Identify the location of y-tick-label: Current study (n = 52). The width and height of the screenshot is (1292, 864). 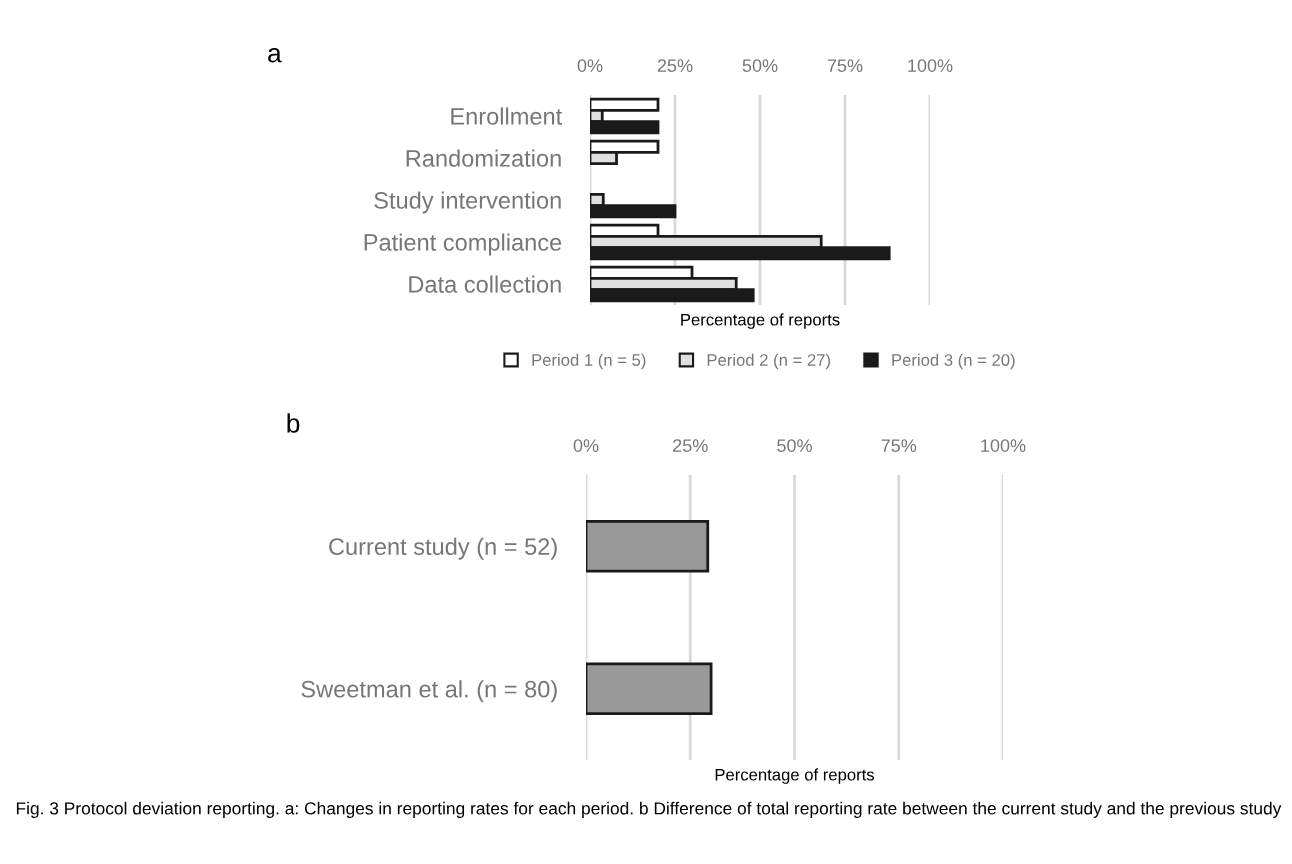
(443, 548).